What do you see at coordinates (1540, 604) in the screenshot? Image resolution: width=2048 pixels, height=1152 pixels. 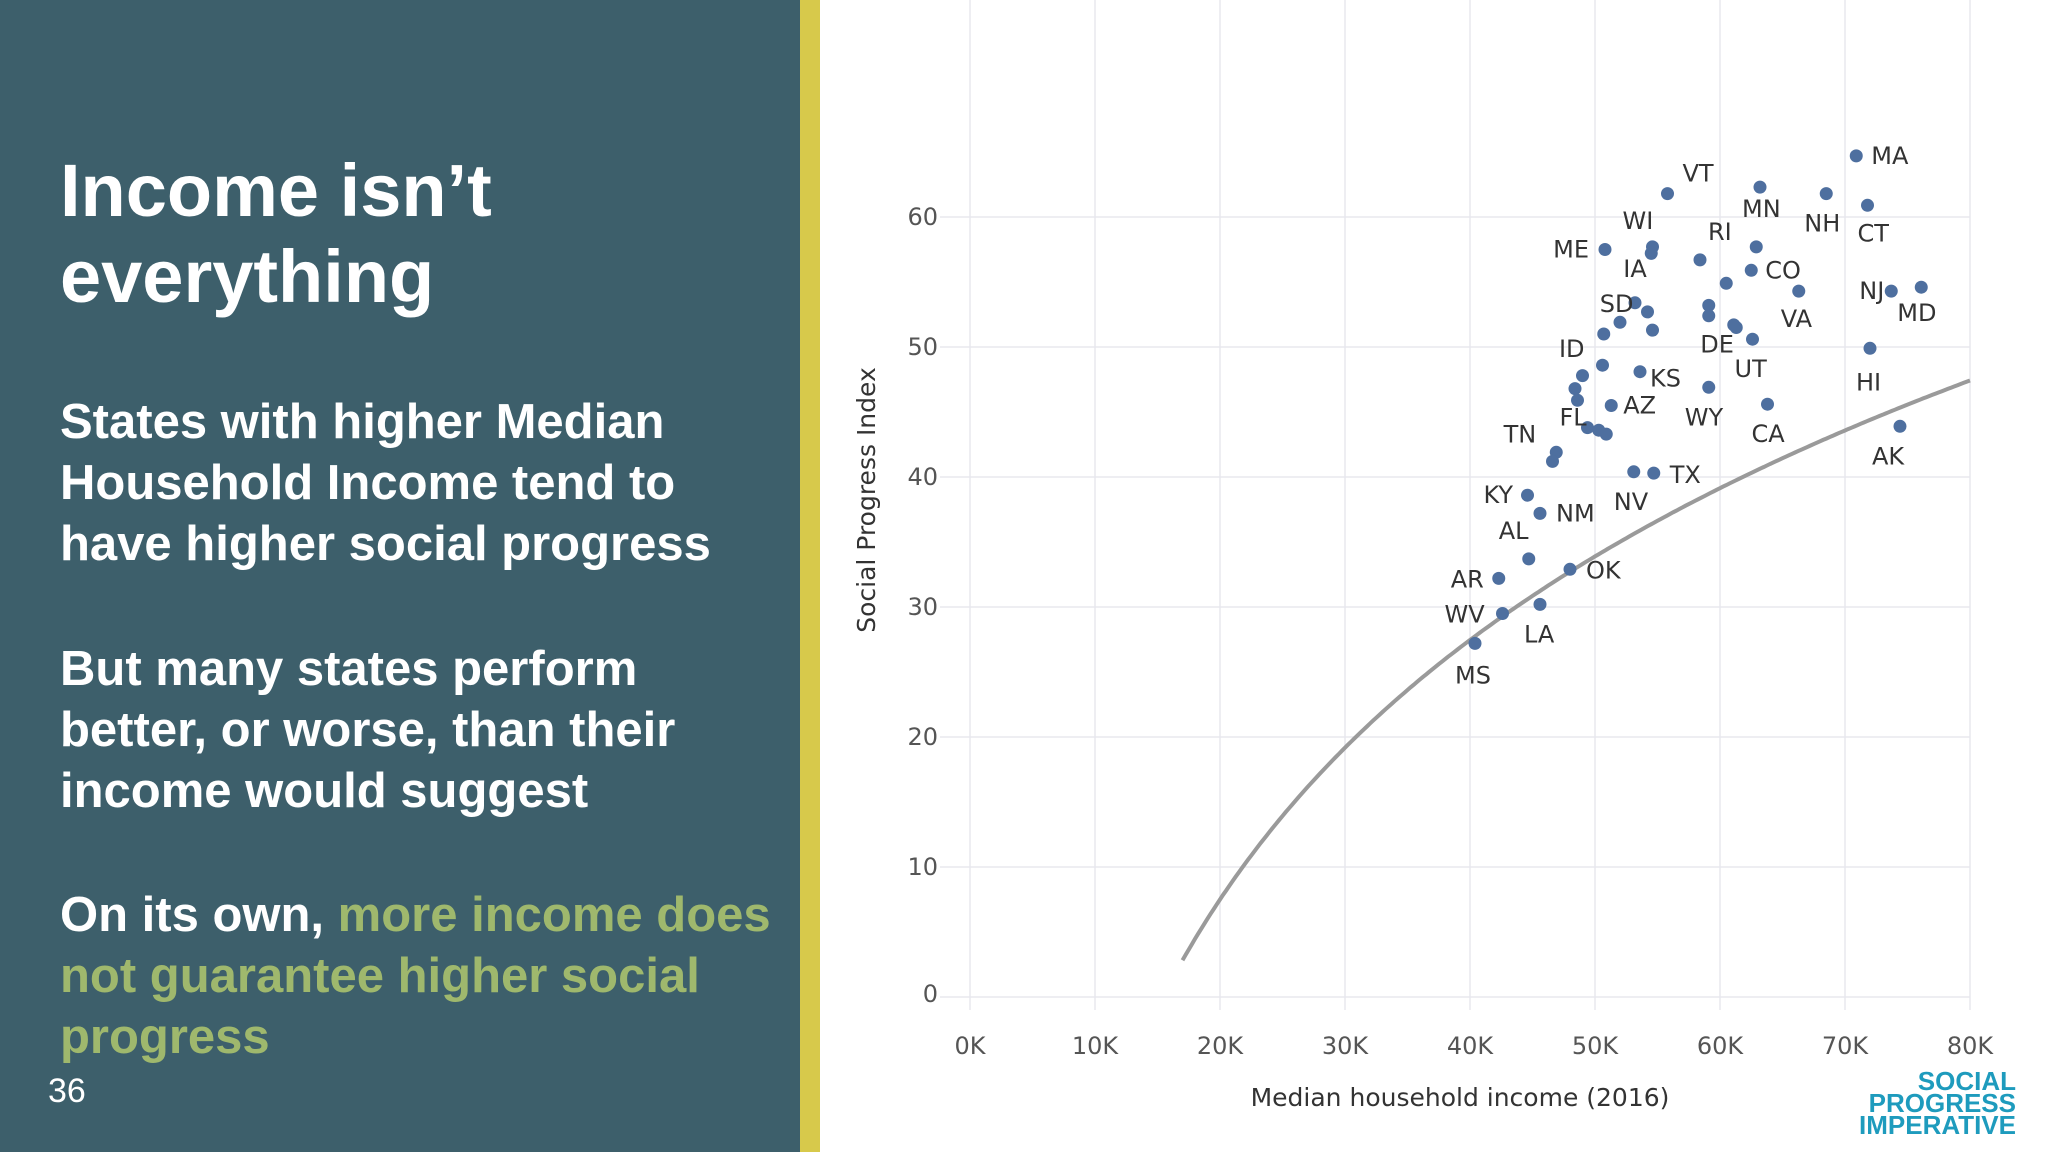 I see `point-la` at bounding box center [1540, 604].